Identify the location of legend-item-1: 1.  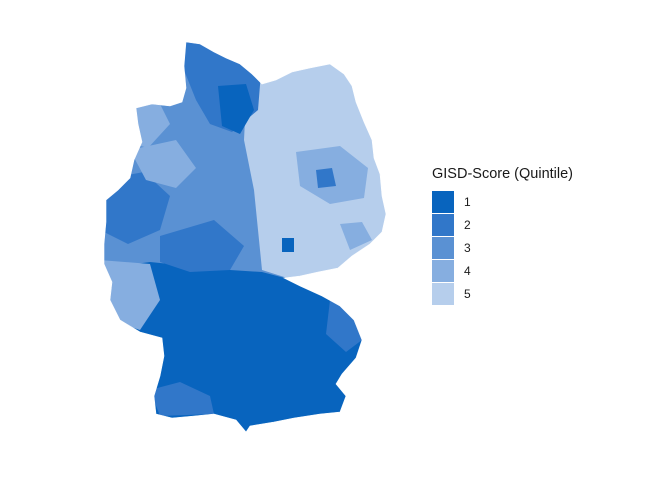
(522, 201).